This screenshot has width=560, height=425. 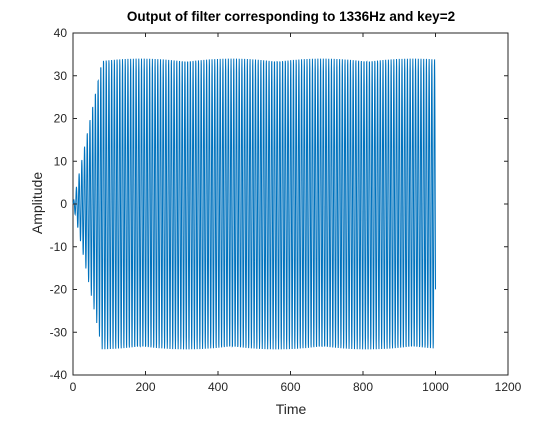 What do you see at coordinates (145, 387) in the screenshot?
I see `x-tick-label: 200` at bounding box center [145, 387].